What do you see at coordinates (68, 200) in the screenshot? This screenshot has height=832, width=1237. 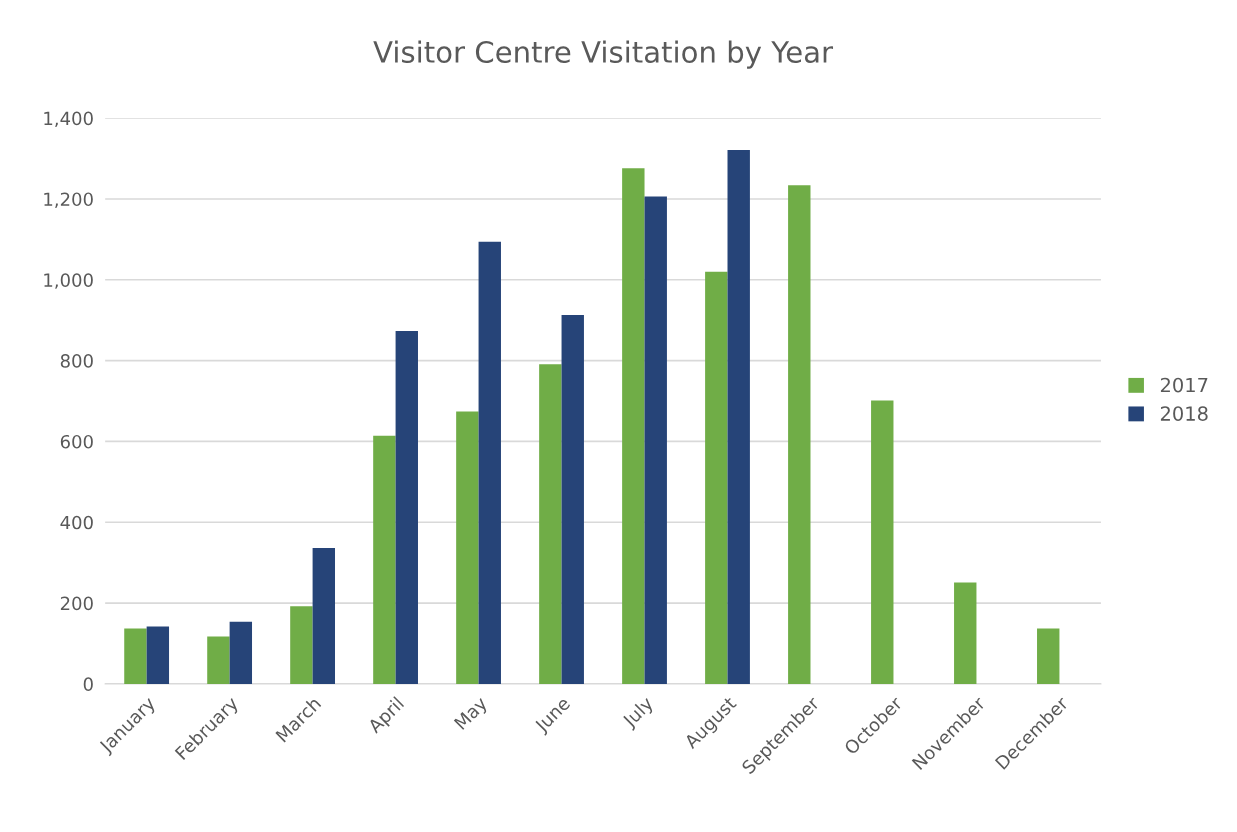 I see `y-tick-label: 1,200` at bounding box center [68, 200].